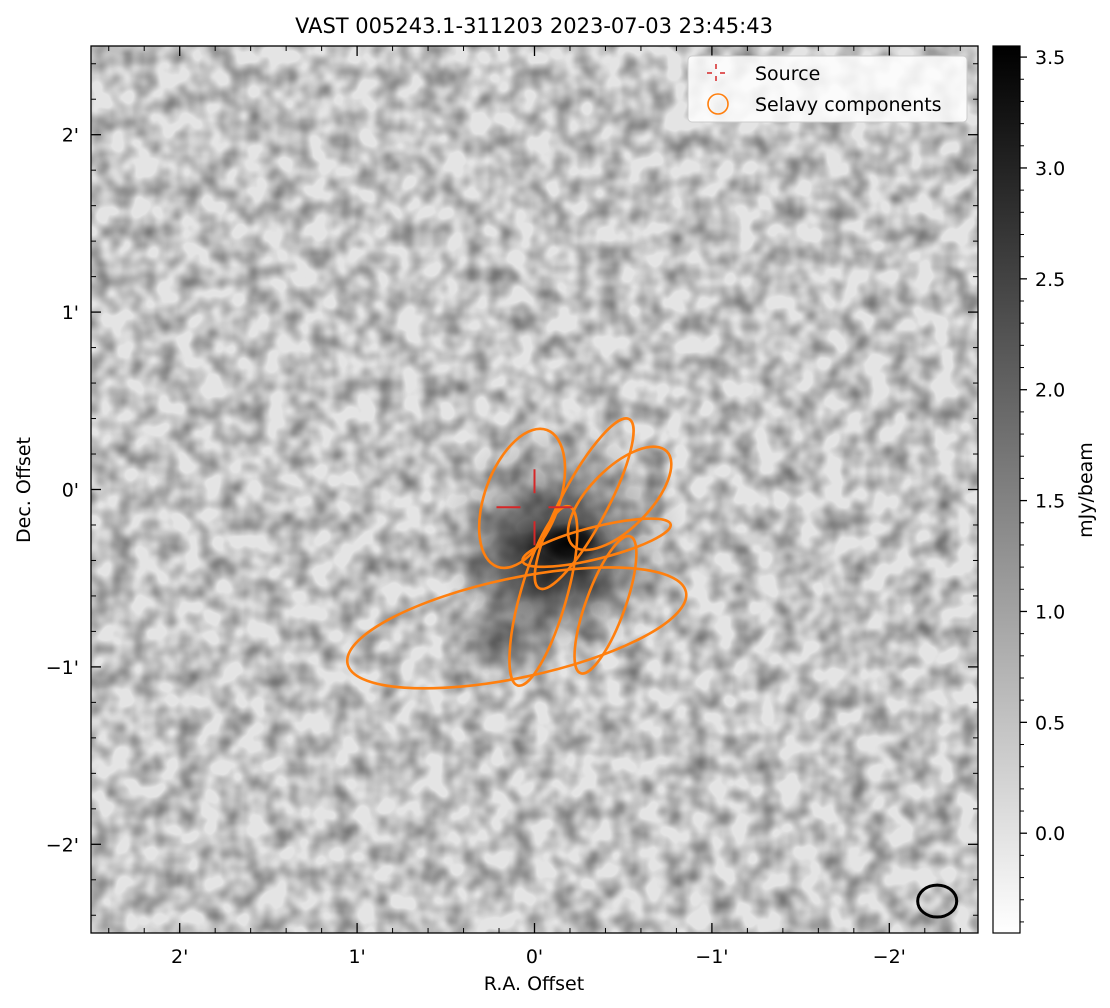 This screenshot has width=1110, height=1008. Describe the element at coordinates (1050, 391) in the screenshot. I see `colorbar-tick-label: 2.0` at that location.